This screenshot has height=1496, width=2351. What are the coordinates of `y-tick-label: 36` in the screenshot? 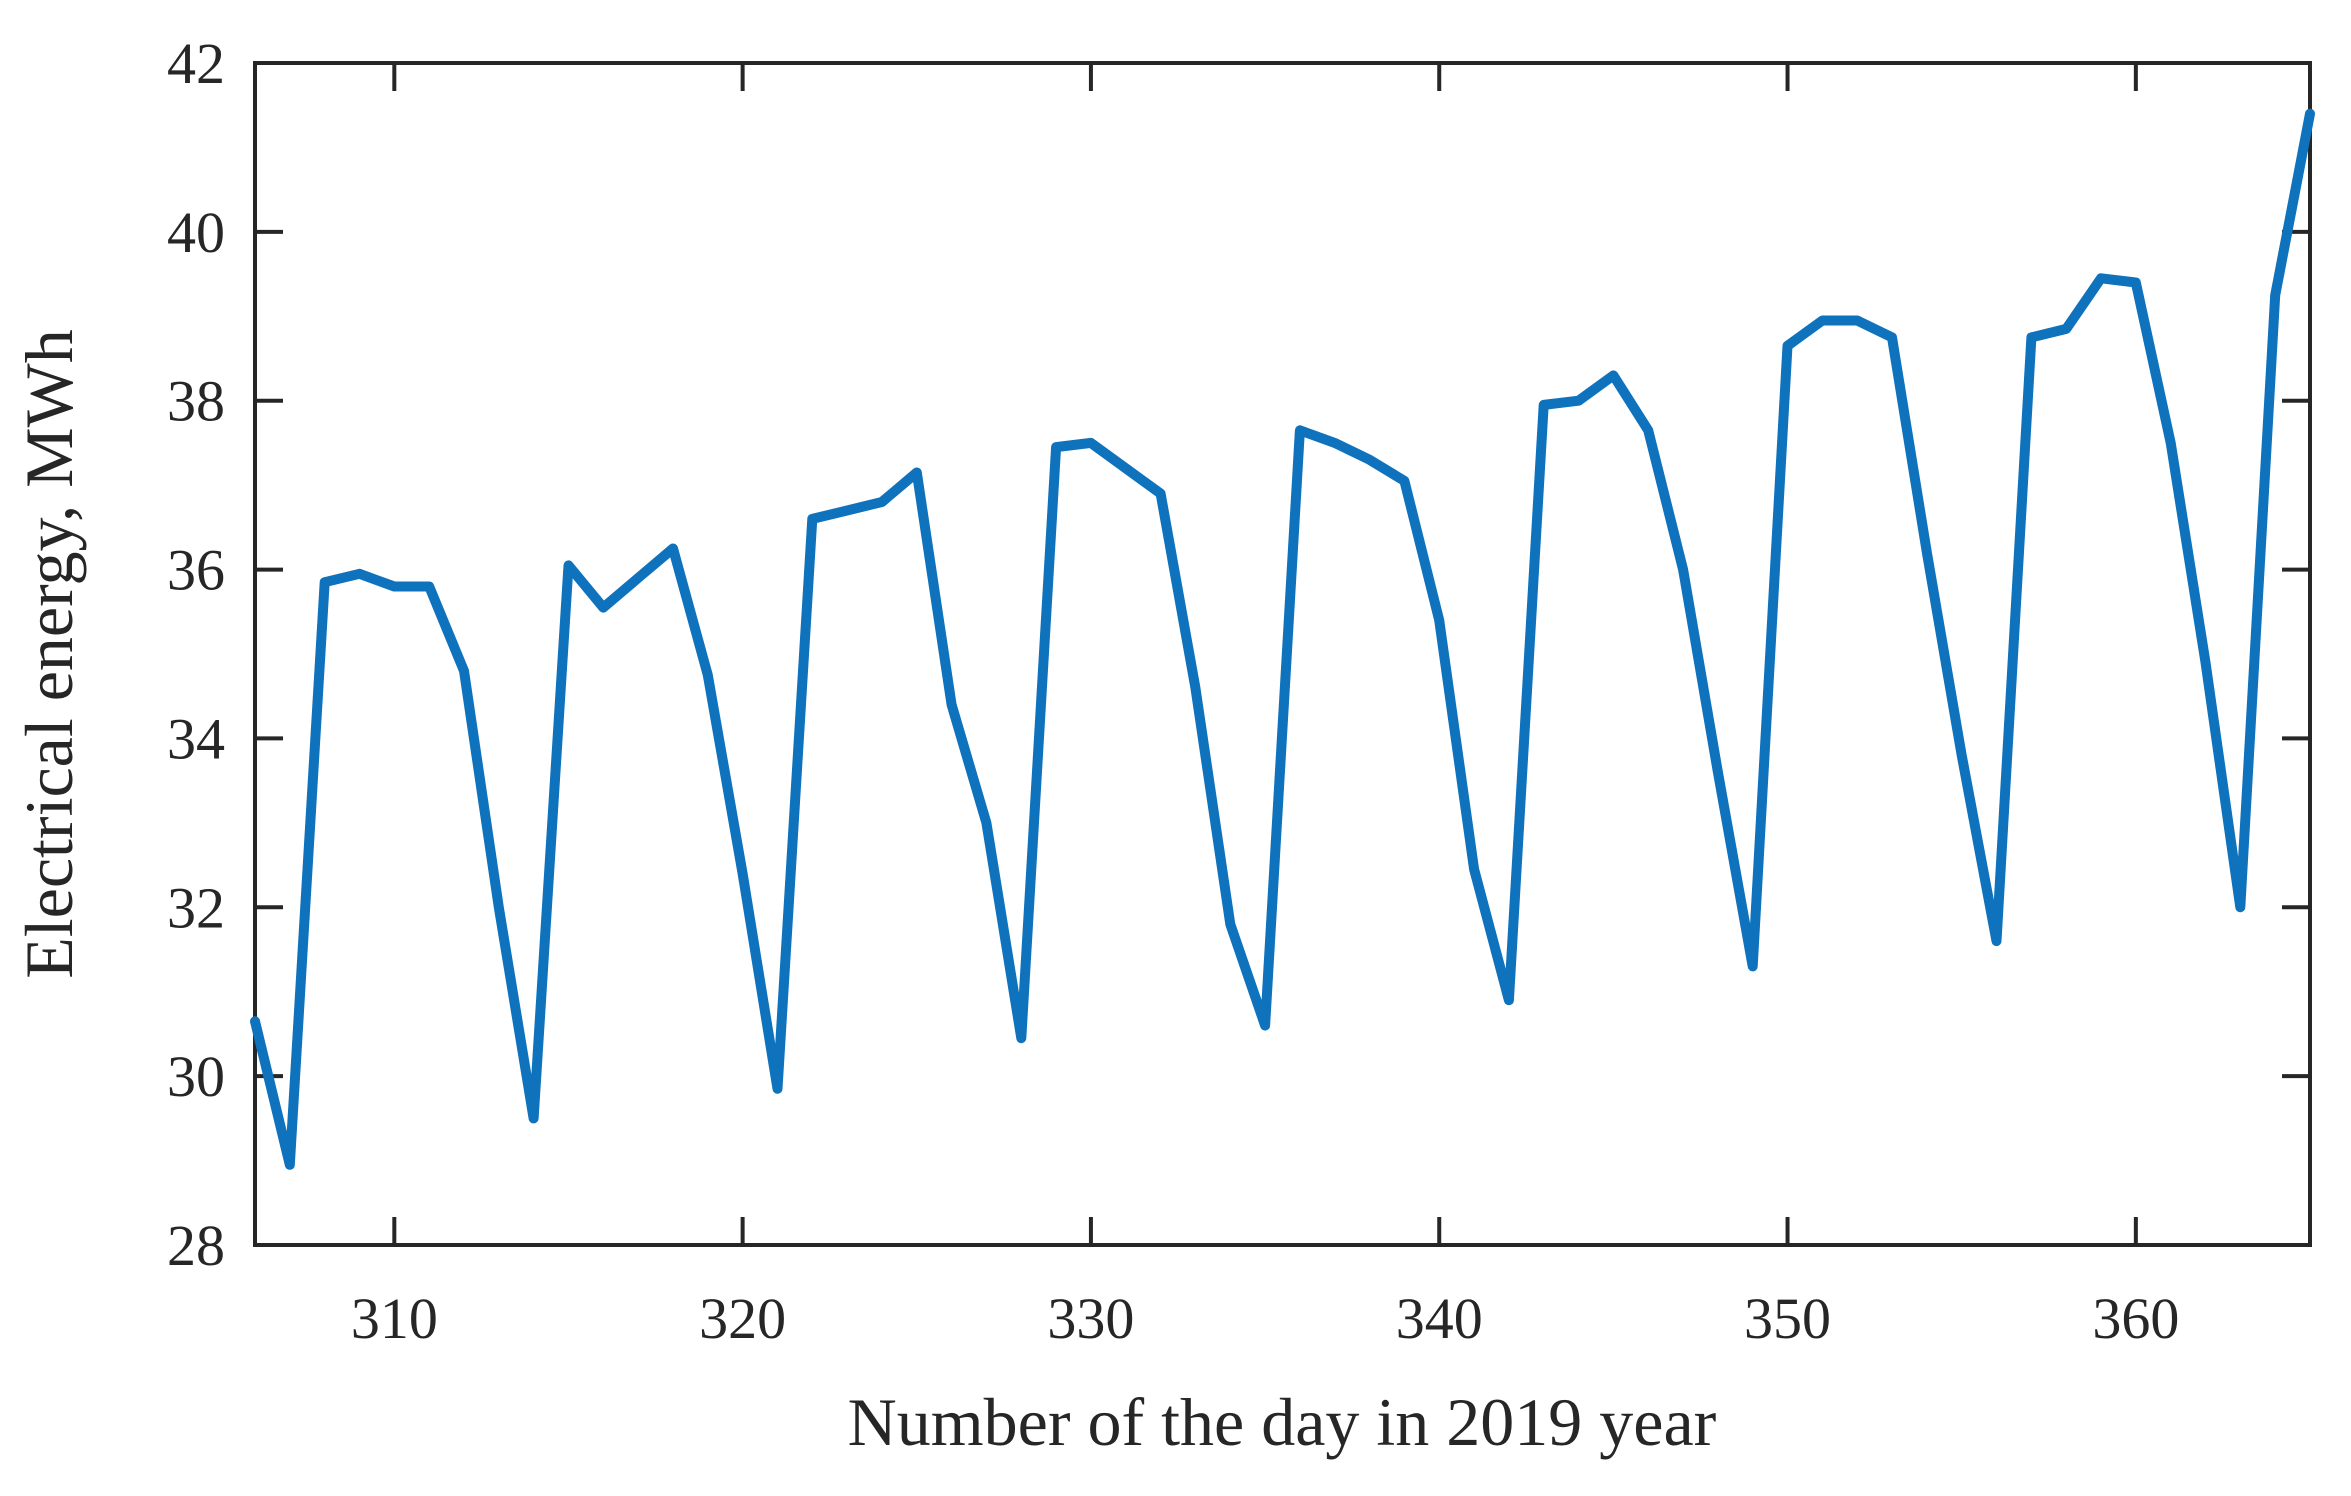 It's located at (196, 570).